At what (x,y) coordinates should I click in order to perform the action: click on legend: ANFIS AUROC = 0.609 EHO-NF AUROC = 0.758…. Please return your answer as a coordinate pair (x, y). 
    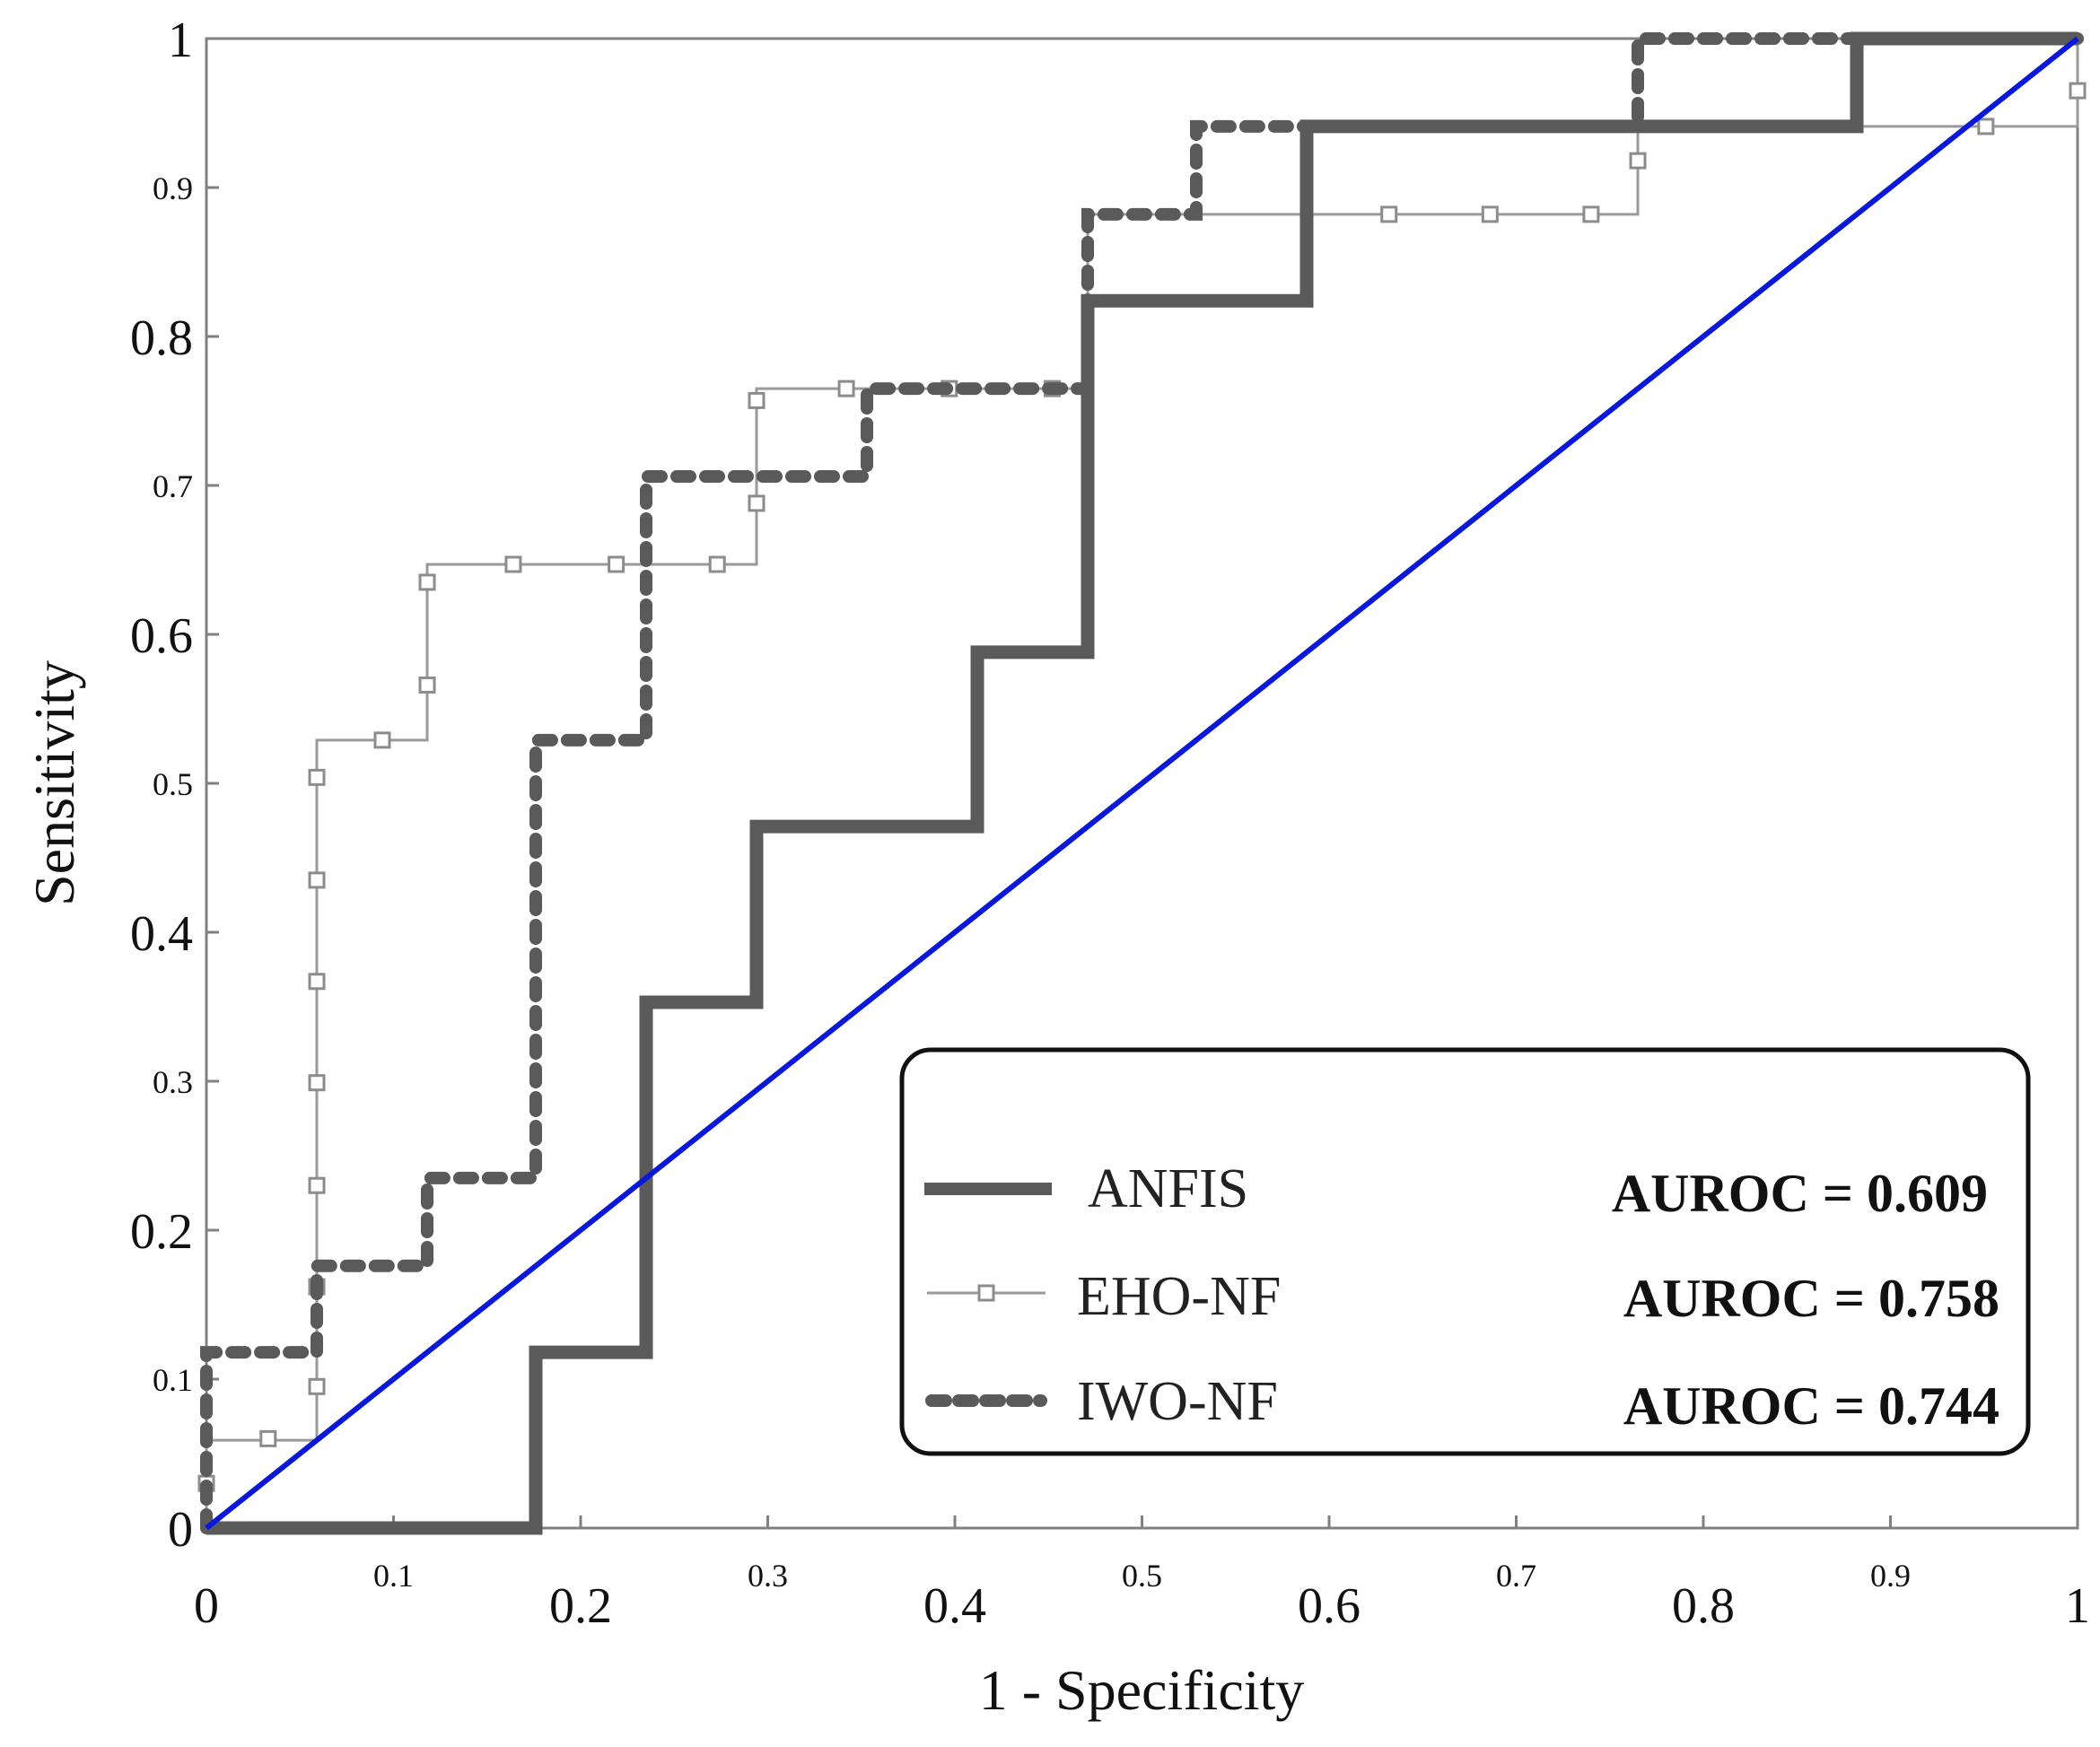
    Looking at the image, I should click on (1465, 1252).